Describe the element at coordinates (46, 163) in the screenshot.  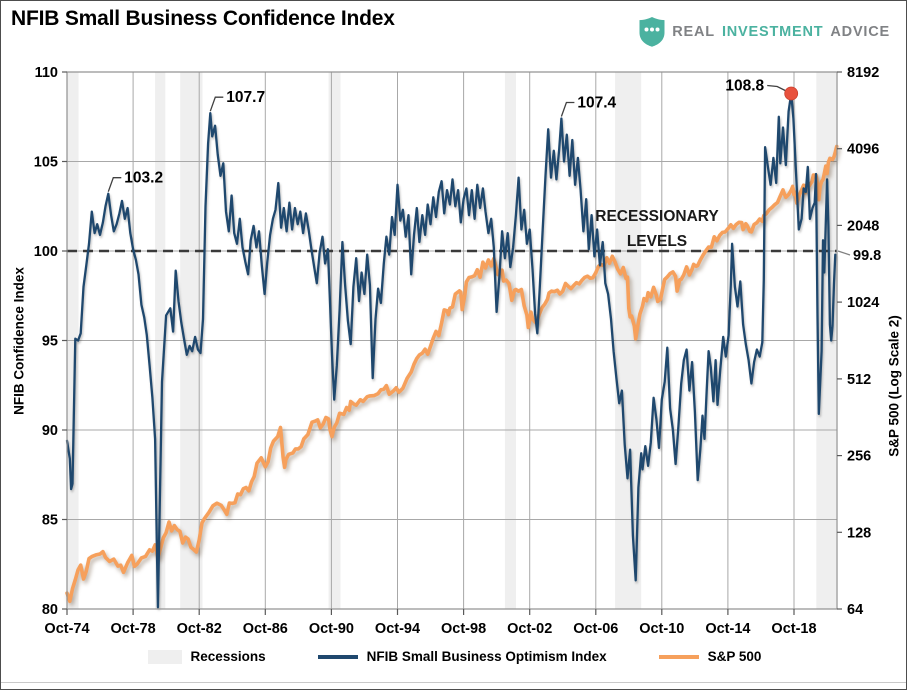
I see `svg-text: 105` at that location.